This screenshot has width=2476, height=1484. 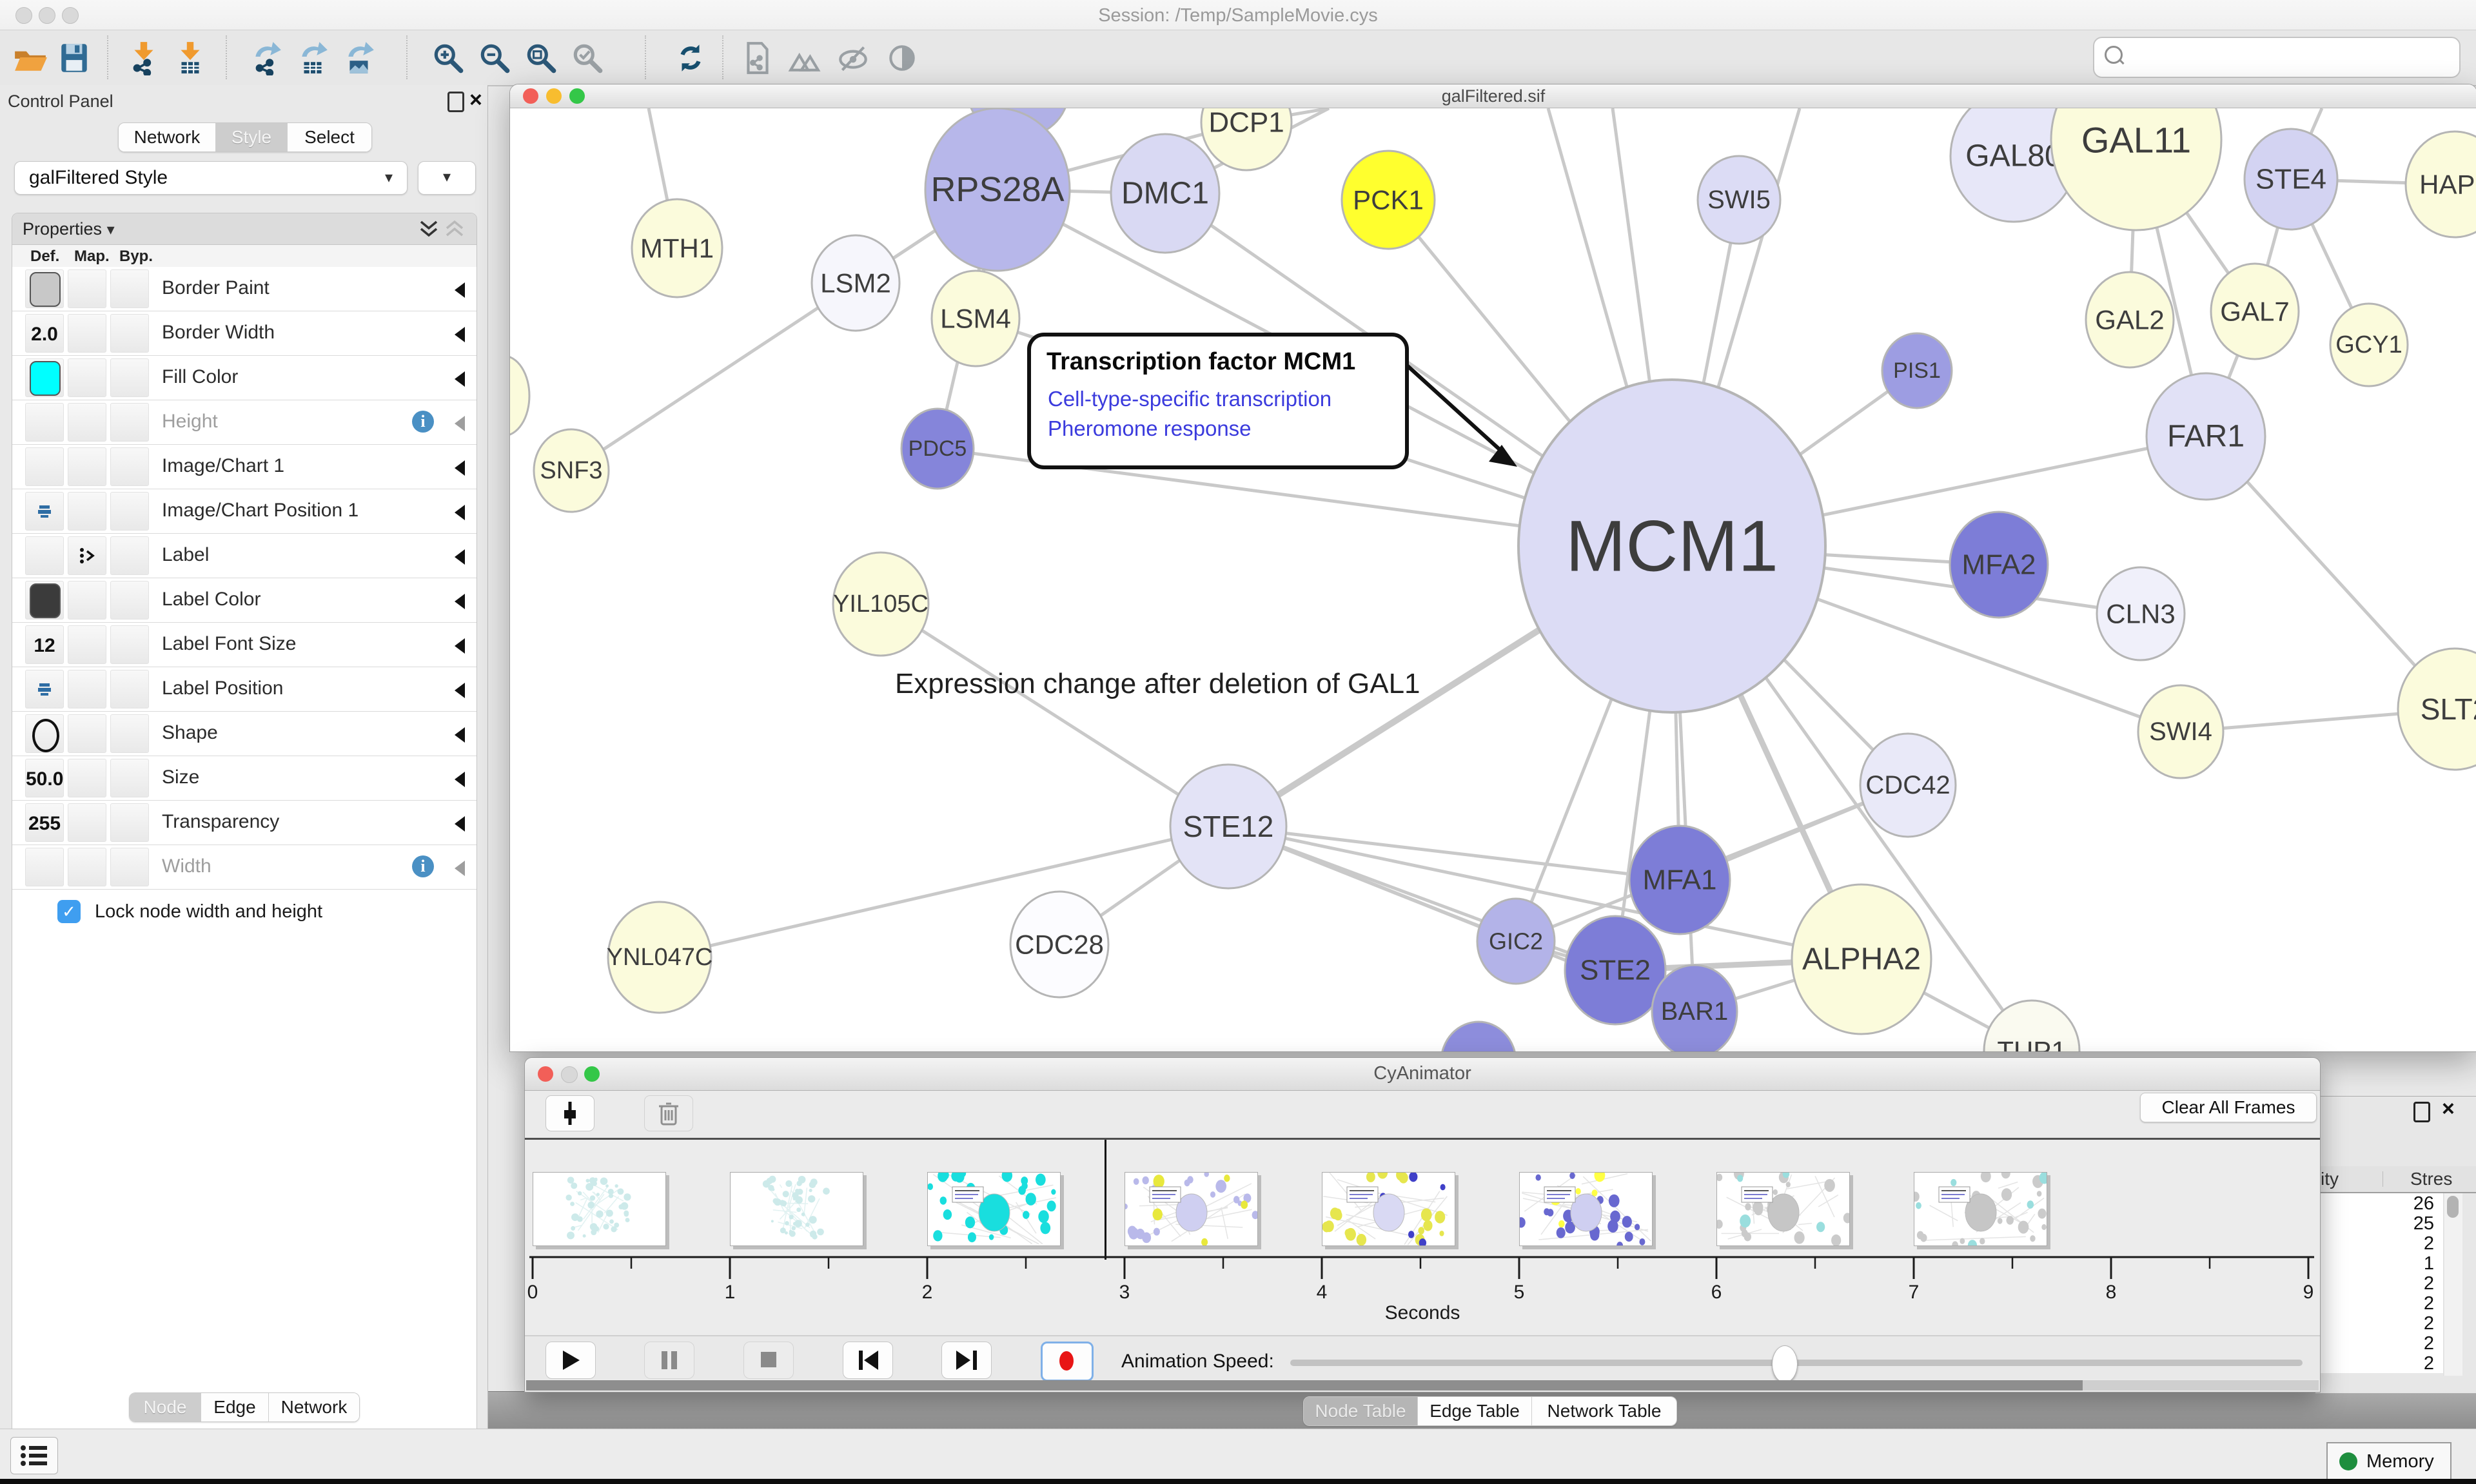 I want to click on network-node-GIC2, so click(x=1516, y=941).